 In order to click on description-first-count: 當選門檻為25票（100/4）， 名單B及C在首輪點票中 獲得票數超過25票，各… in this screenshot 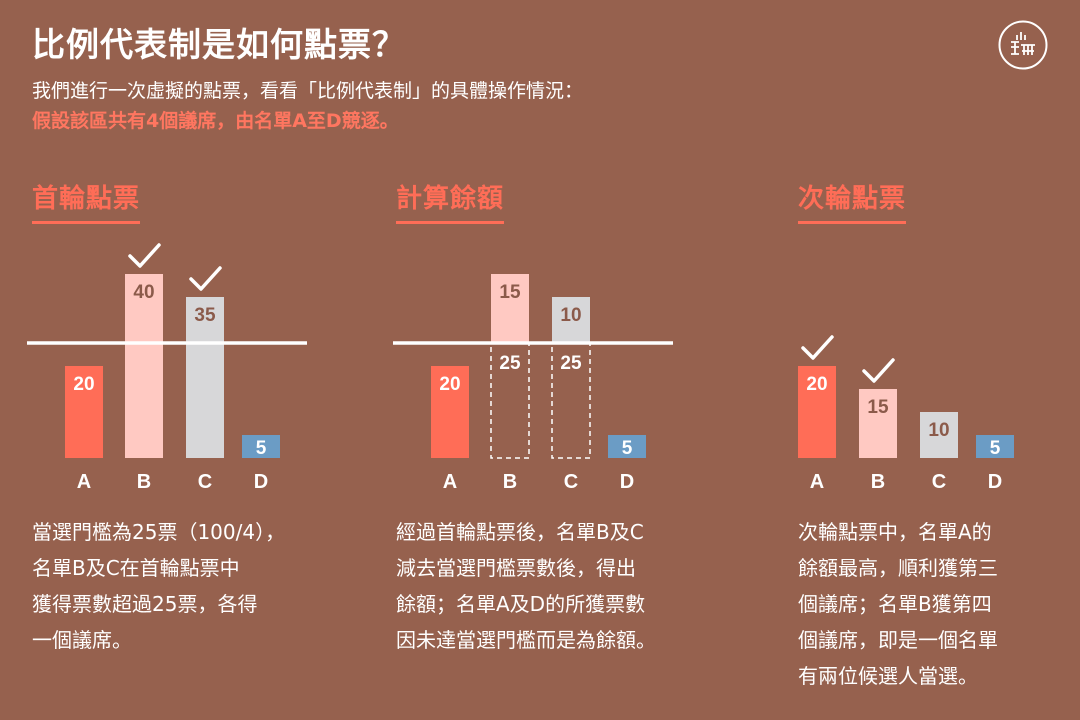, I will do `click(158, 586)`.